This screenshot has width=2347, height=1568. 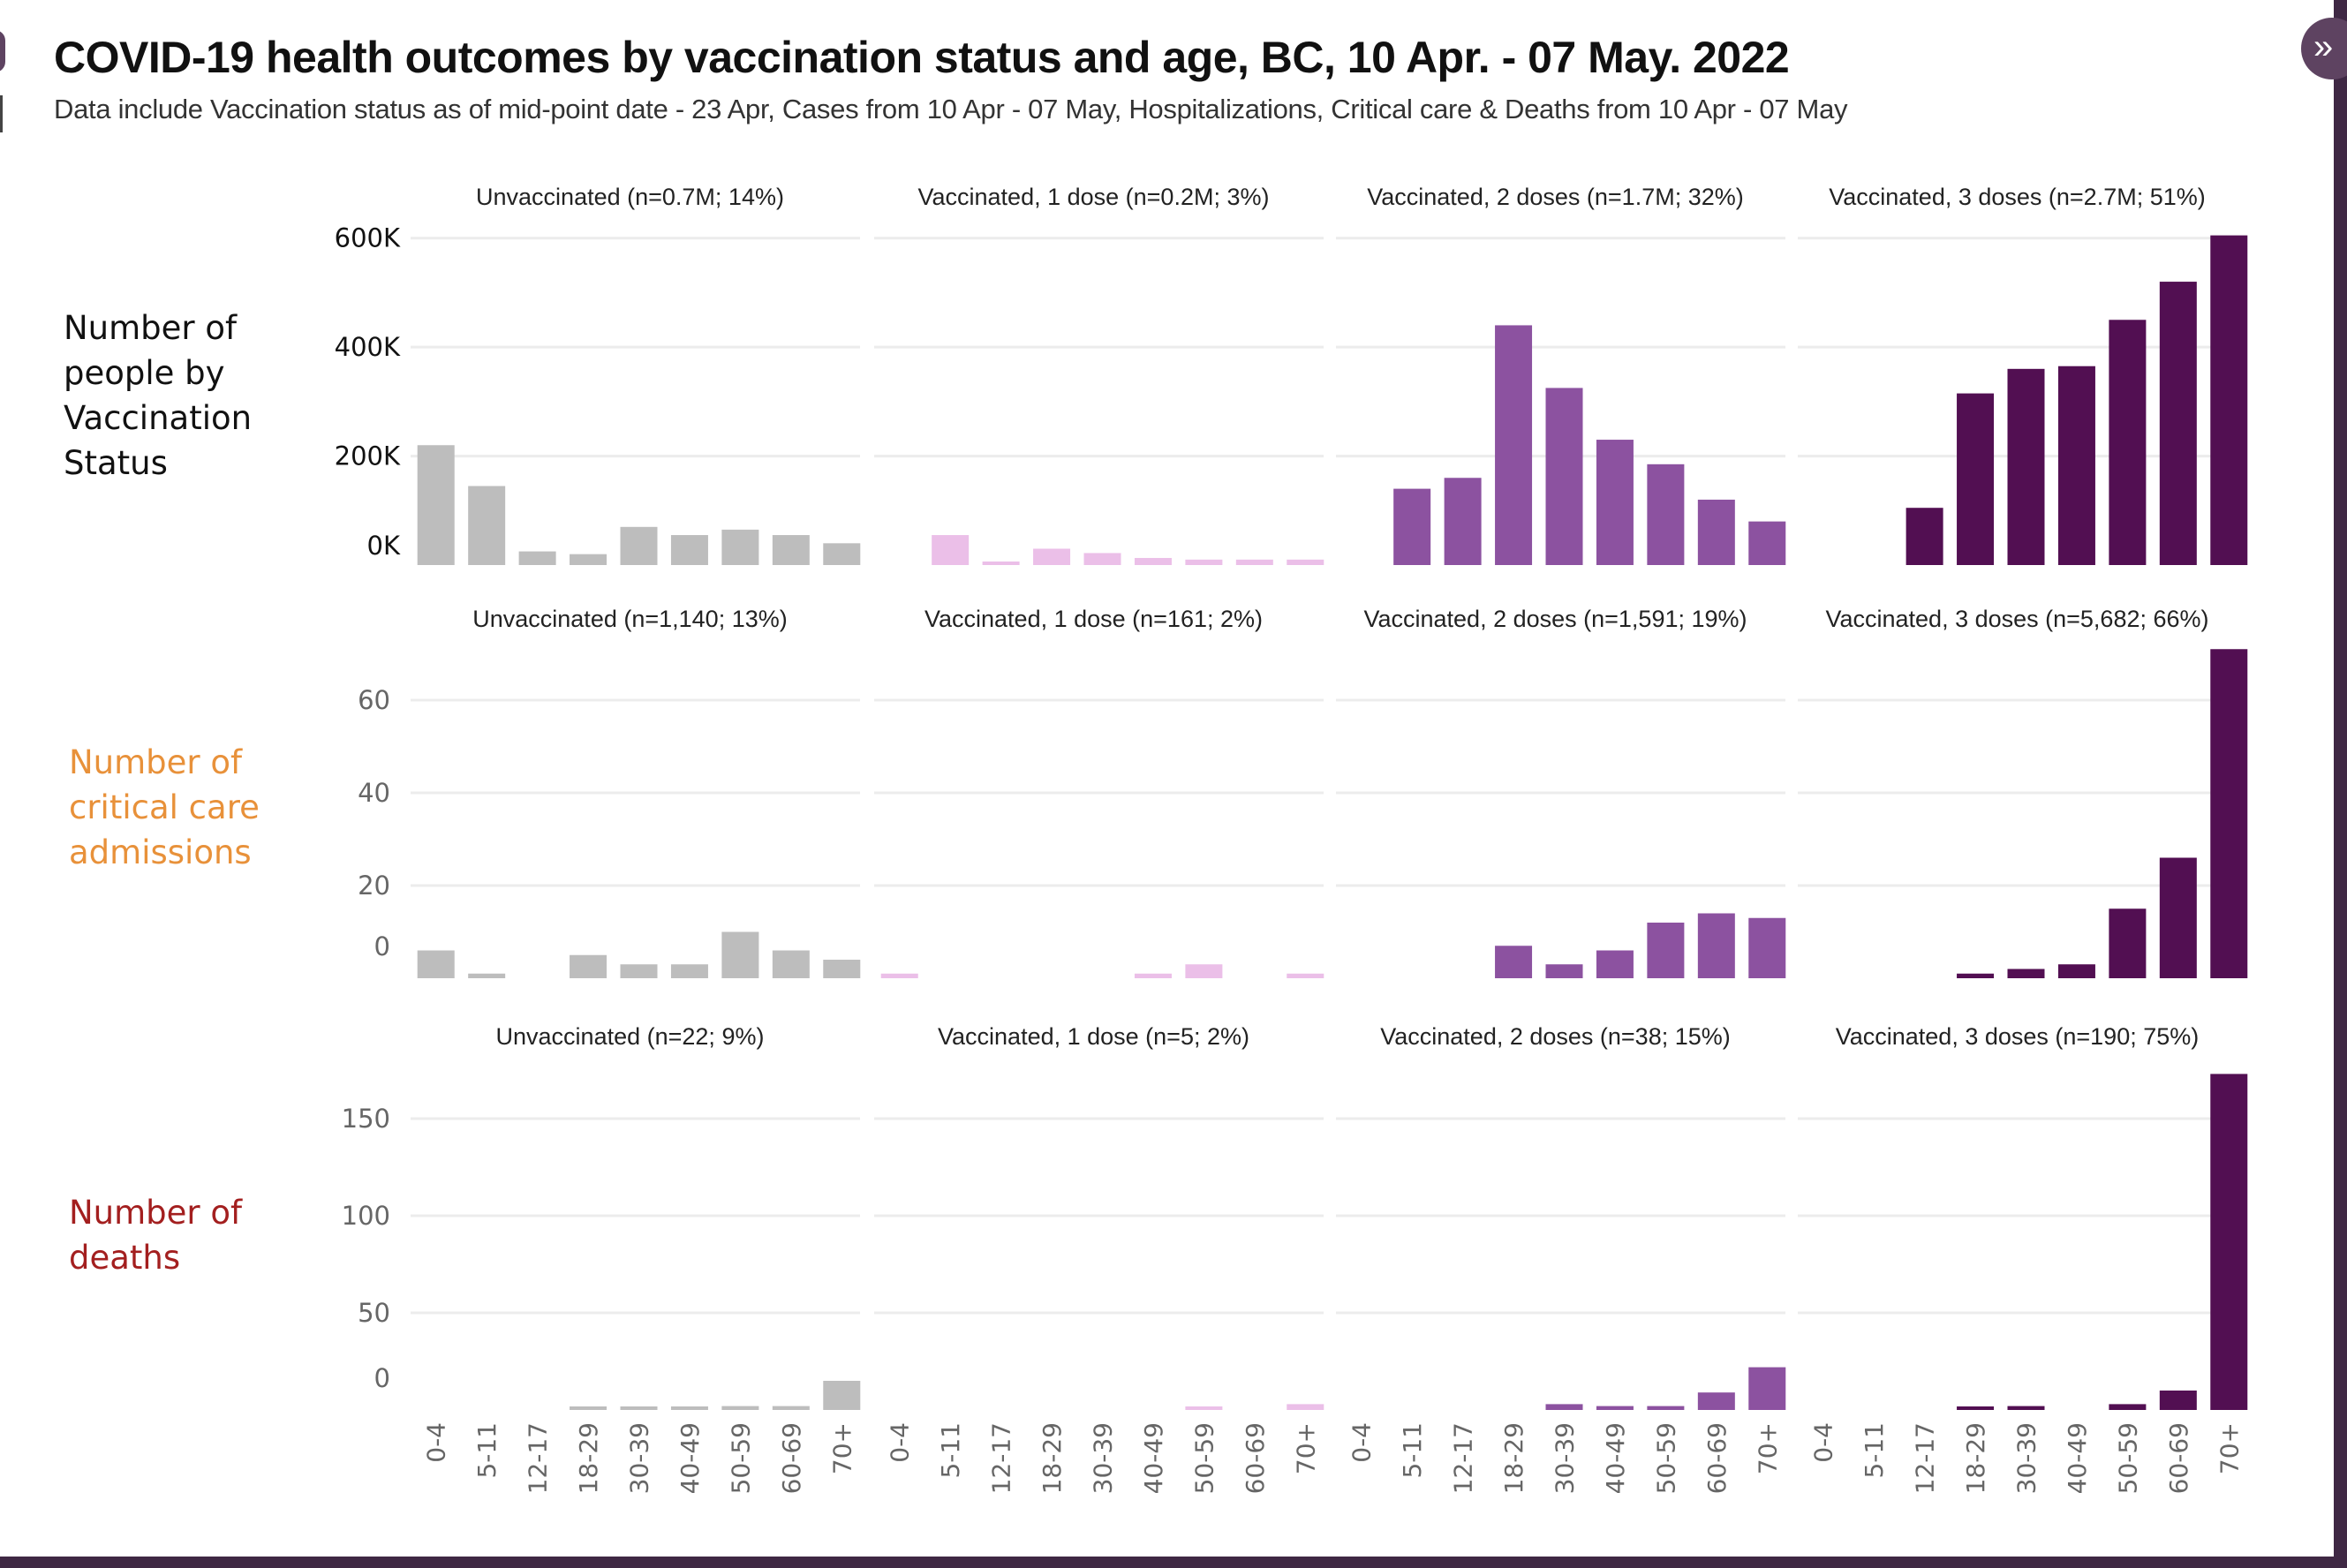 What do you see at coordinates (1254, 562) in the screenshot?
I see `bar-0-1-7: Vaccinated, 1 dose 60-69: 10000` at bounding box center [1254, 562].